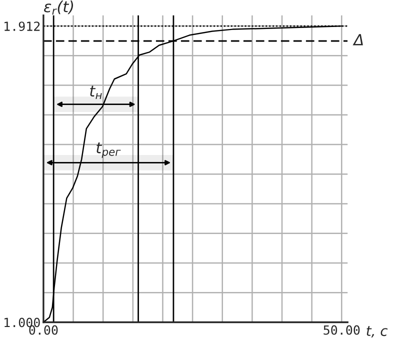  I want to click on band-label: t$_{н}$, so click(96, 92).